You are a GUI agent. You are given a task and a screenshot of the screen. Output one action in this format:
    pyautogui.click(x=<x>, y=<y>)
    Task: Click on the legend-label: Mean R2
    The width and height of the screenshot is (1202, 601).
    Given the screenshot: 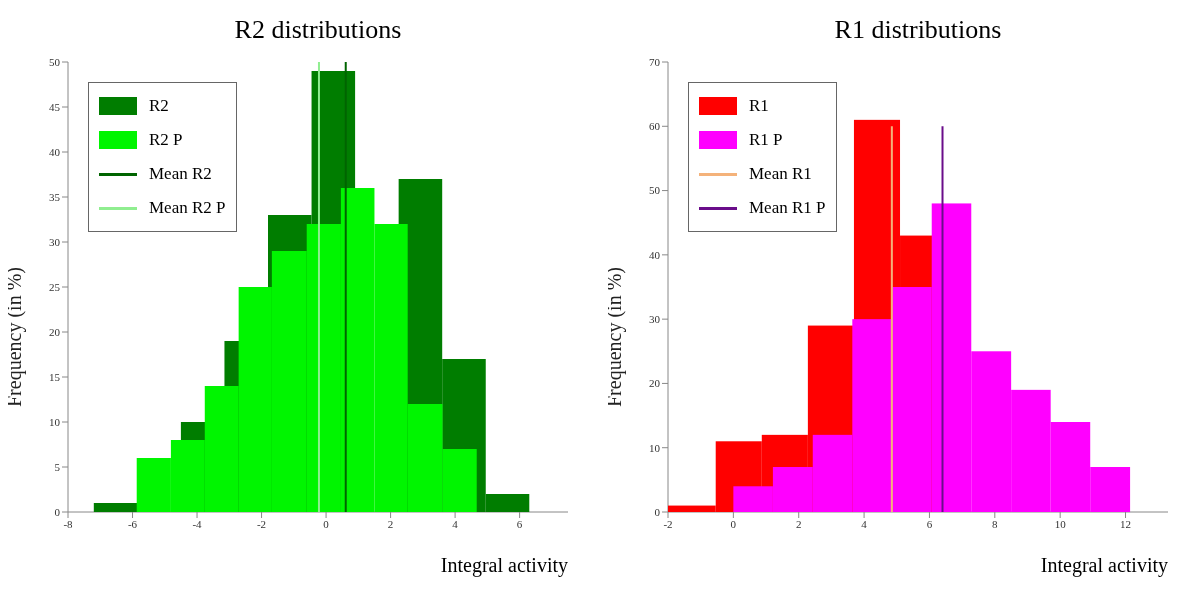 What is the action you would take?
    pyautogui.click(x=180, y=174)
    